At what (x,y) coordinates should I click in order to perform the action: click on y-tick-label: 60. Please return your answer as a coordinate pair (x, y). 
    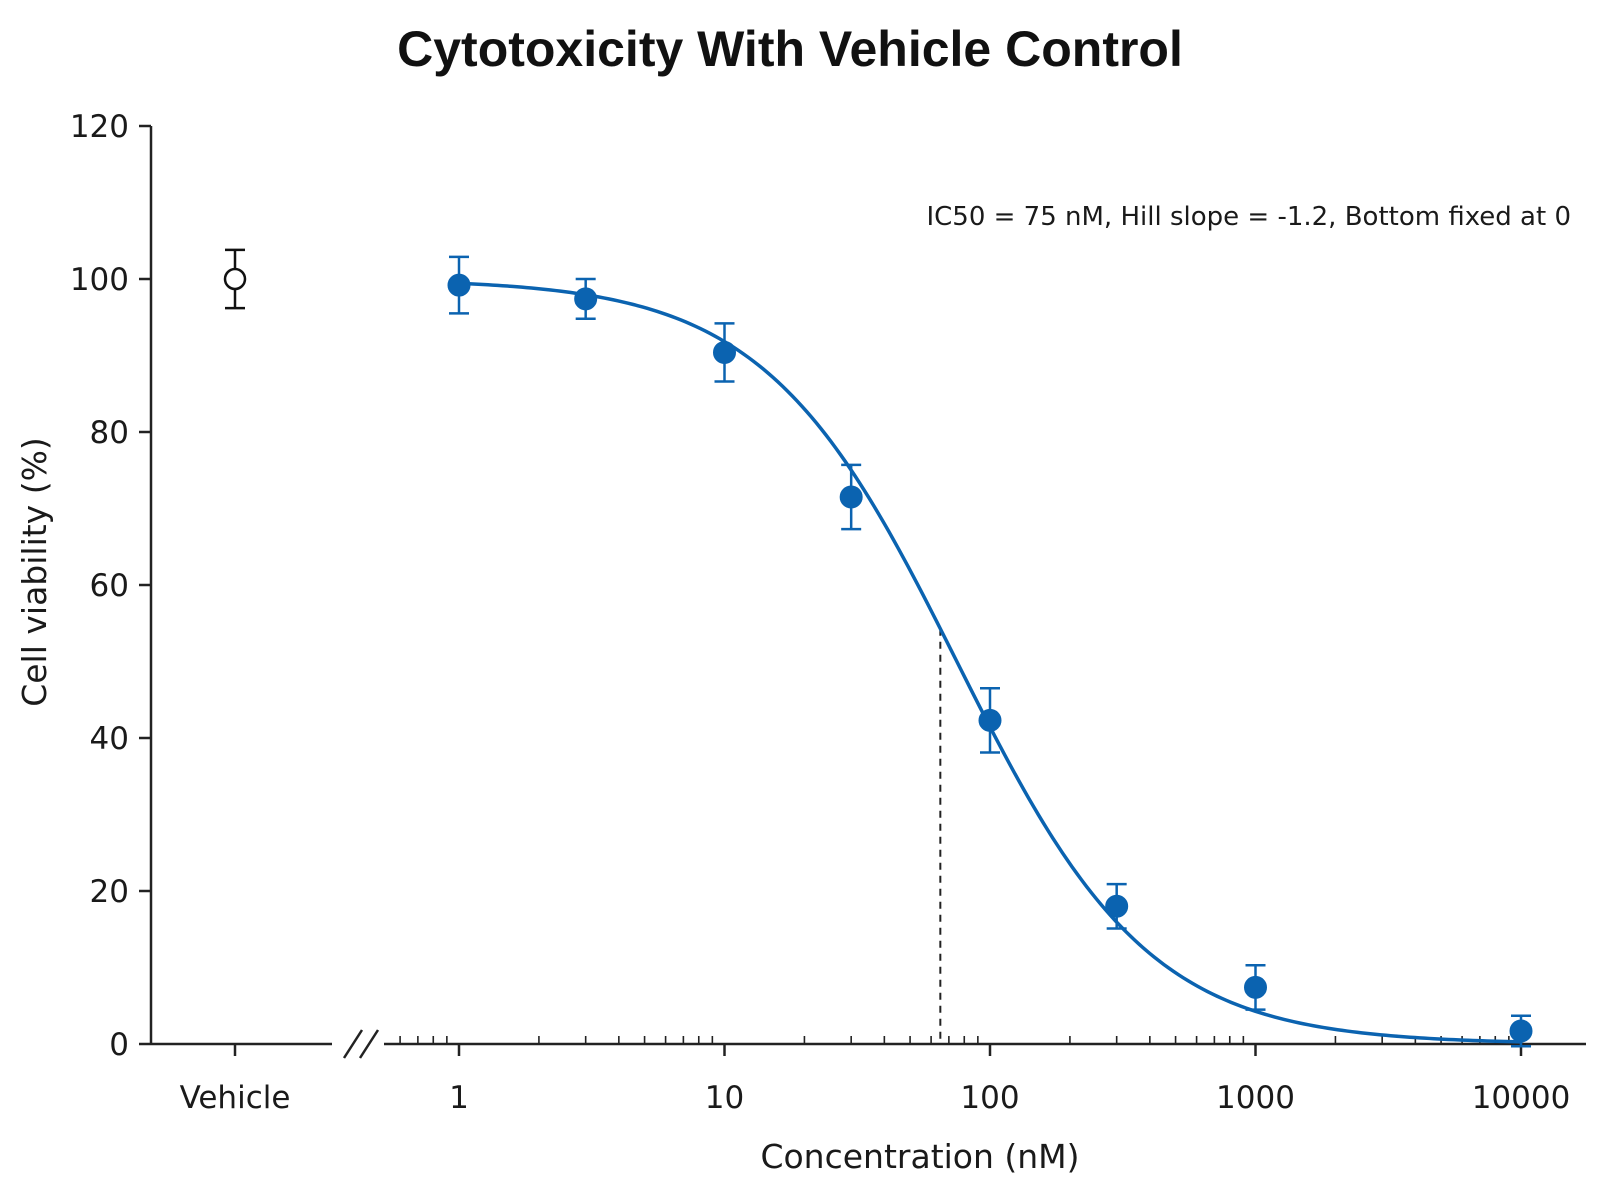
    Looking at the image, I should click on (109, 586).